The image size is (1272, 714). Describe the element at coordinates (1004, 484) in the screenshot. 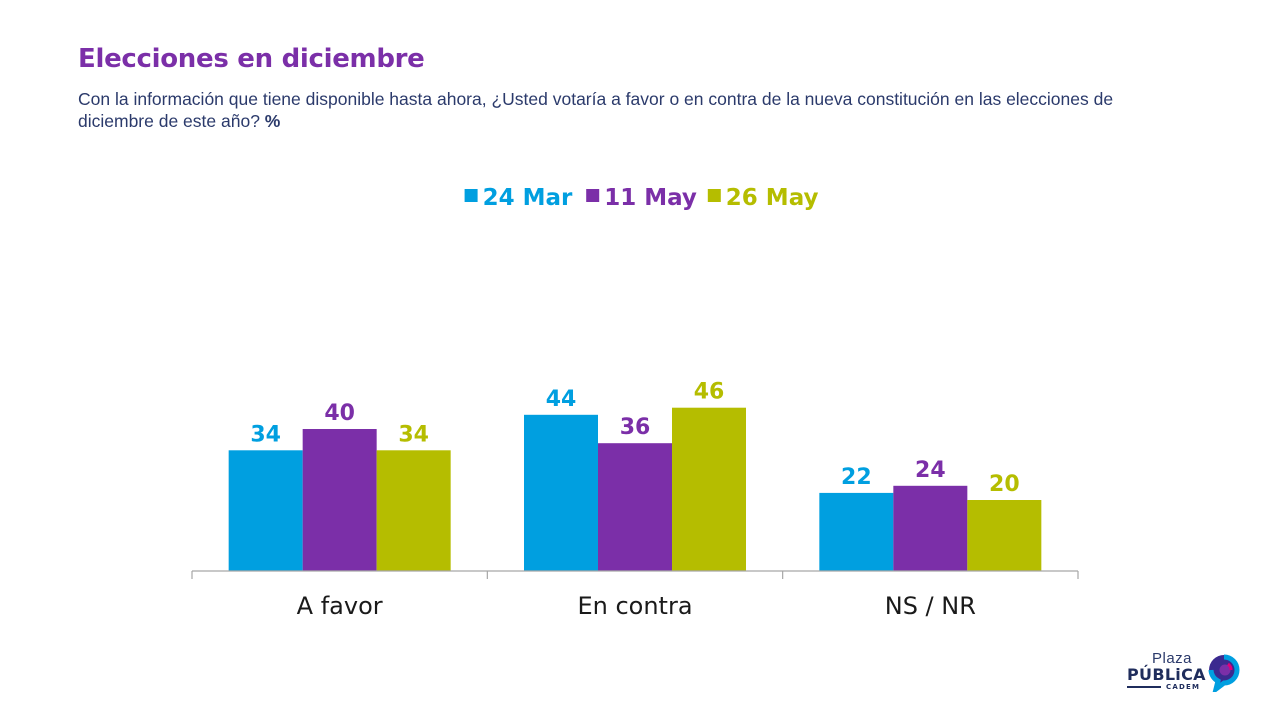

I see `data-label: 20` at that location.